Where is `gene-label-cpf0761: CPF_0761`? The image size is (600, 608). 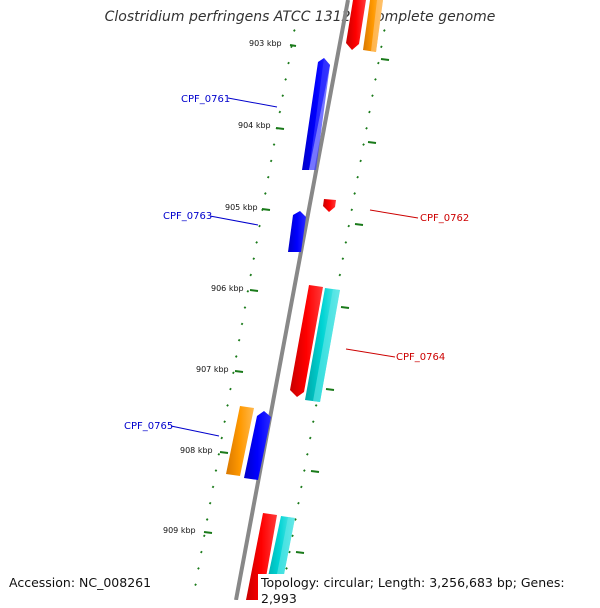 gene-label-cpf0761: CPF_0761 is located at coordinates (205, 99).